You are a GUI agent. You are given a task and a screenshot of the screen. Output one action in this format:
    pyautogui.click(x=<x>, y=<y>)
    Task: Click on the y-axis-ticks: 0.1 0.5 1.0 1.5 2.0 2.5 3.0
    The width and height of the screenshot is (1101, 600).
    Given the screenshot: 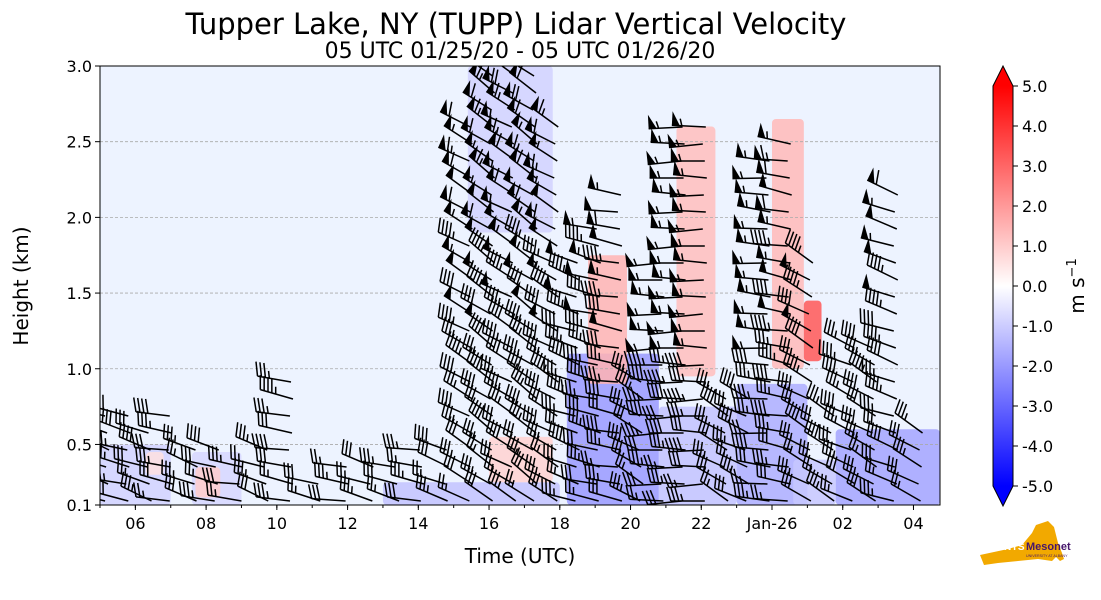 What is the action you would take?
    pyautogui.click(x=83, y=286)
    